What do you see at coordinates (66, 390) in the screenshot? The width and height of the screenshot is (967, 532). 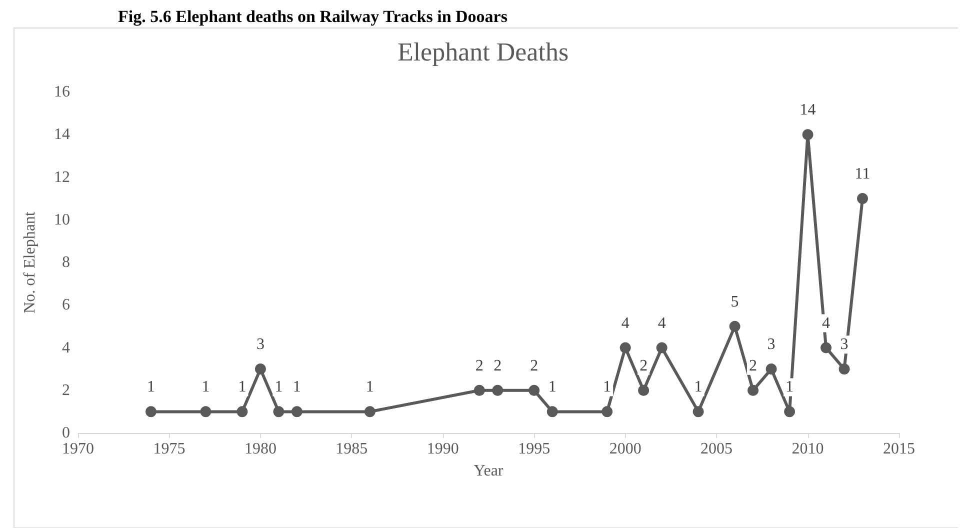 I see `y-tick-label: 2` at bounding box center [66, 390].